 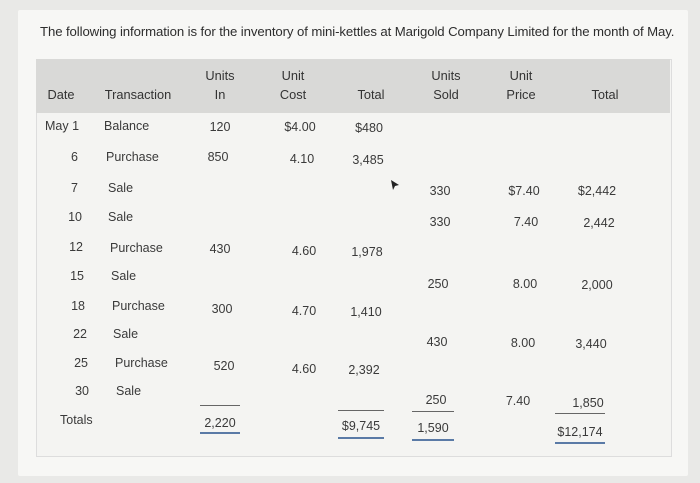 What do you see at coordinates (220, 94) in the screenshot?
I see `header-units-in-line2: In` at bounding box center [220, 94].